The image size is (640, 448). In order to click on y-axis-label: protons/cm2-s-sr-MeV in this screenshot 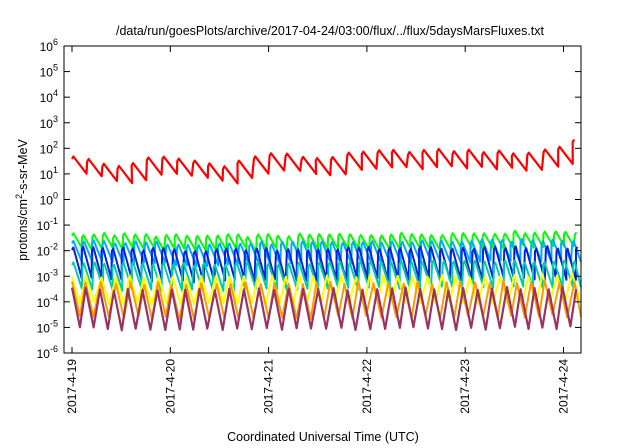, I will do `click(22, 199)`.